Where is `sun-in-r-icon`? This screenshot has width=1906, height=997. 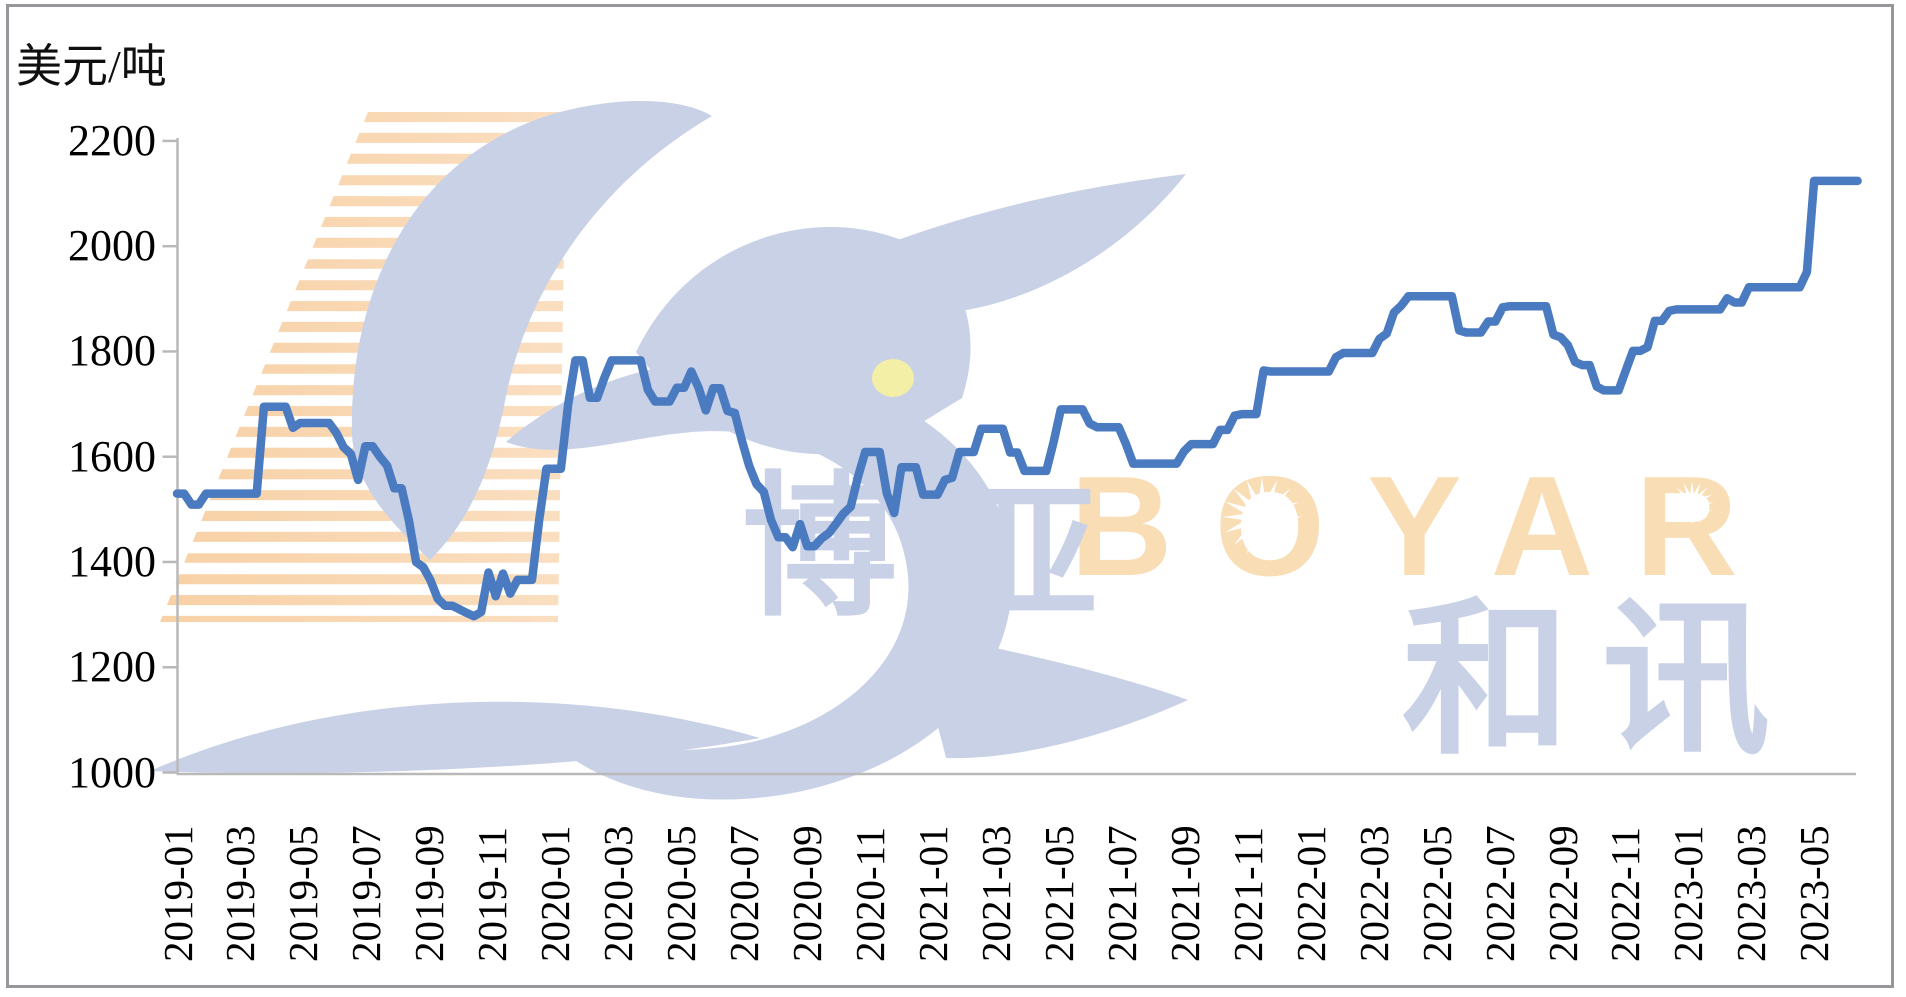
sun-in-r-icon is located at coordinates (1692, 503).